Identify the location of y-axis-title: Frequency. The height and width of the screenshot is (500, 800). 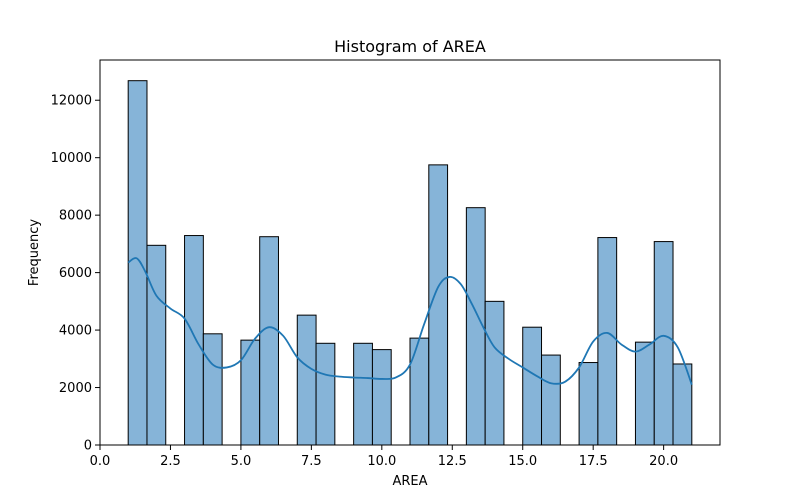
(34, 252).